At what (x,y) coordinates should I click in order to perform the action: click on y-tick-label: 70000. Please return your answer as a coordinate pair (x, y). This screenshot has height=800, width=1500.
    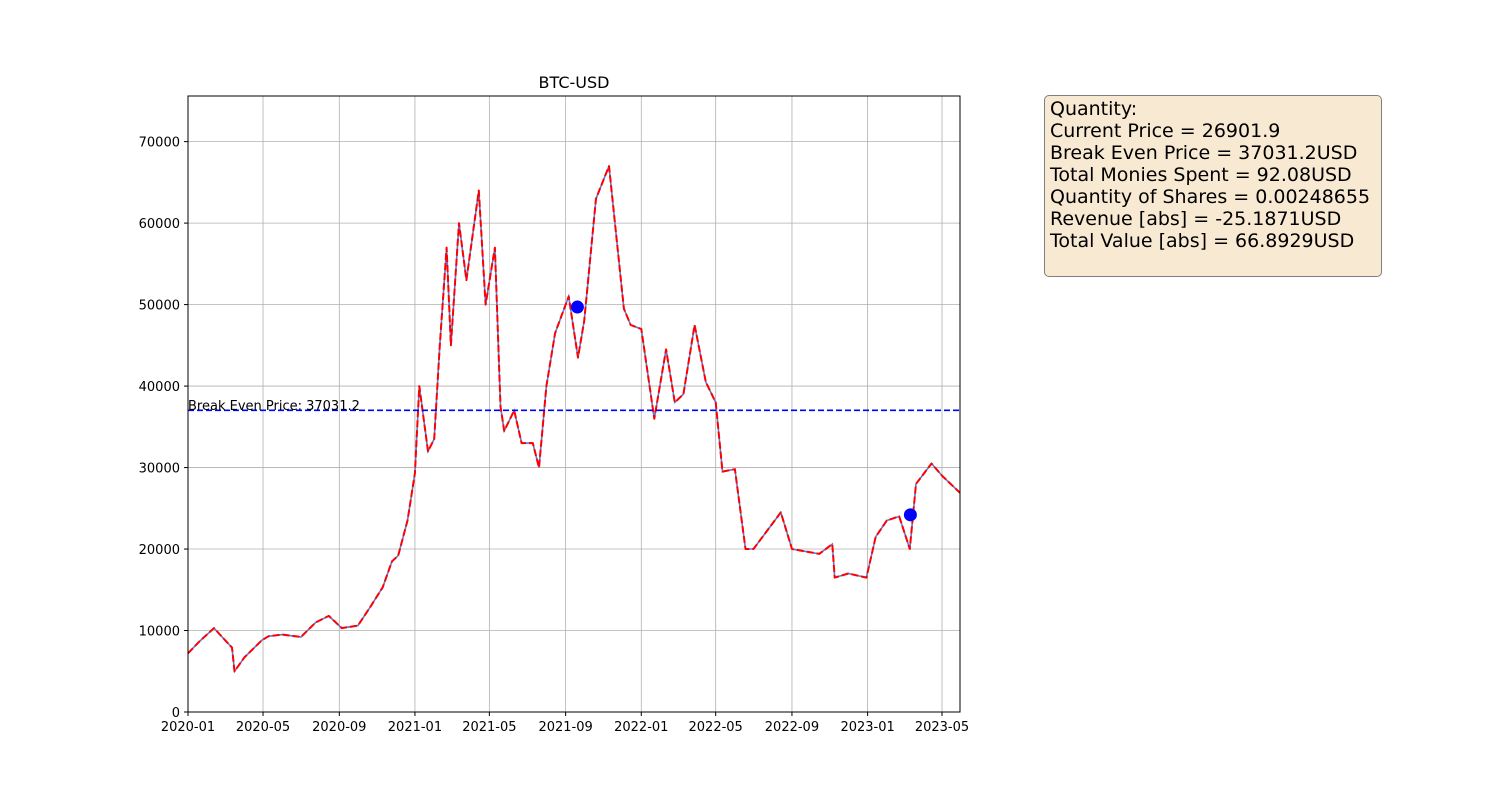
    Looking at the image, I should click on (159, 143).